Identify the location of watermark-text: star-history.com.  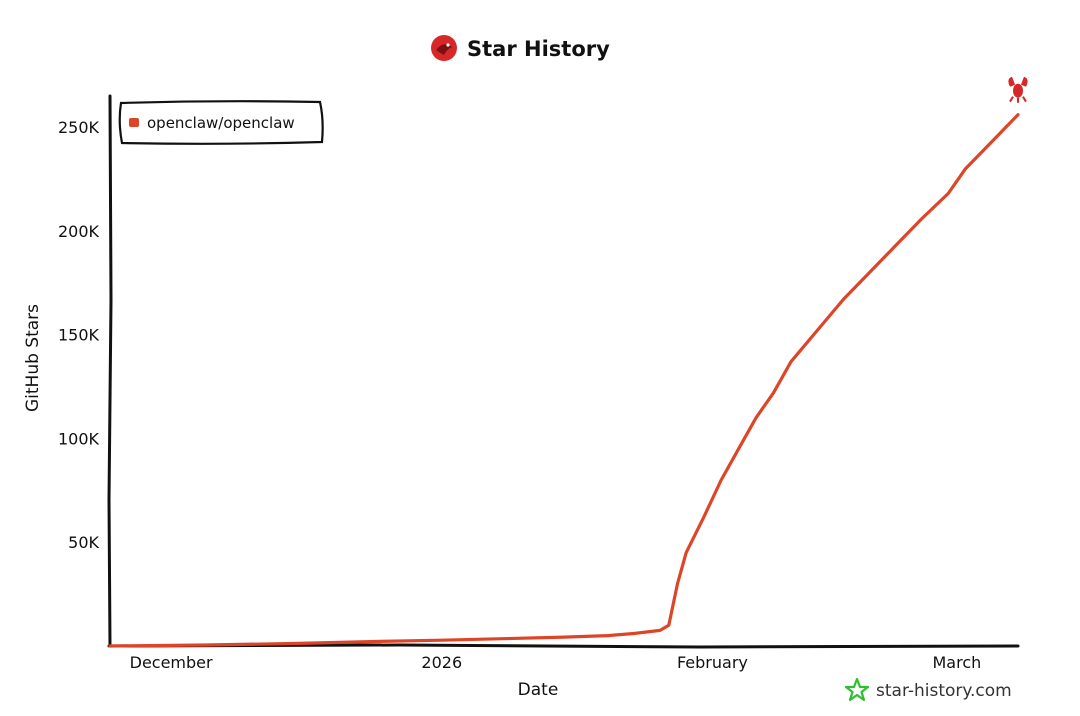
(944, 691).